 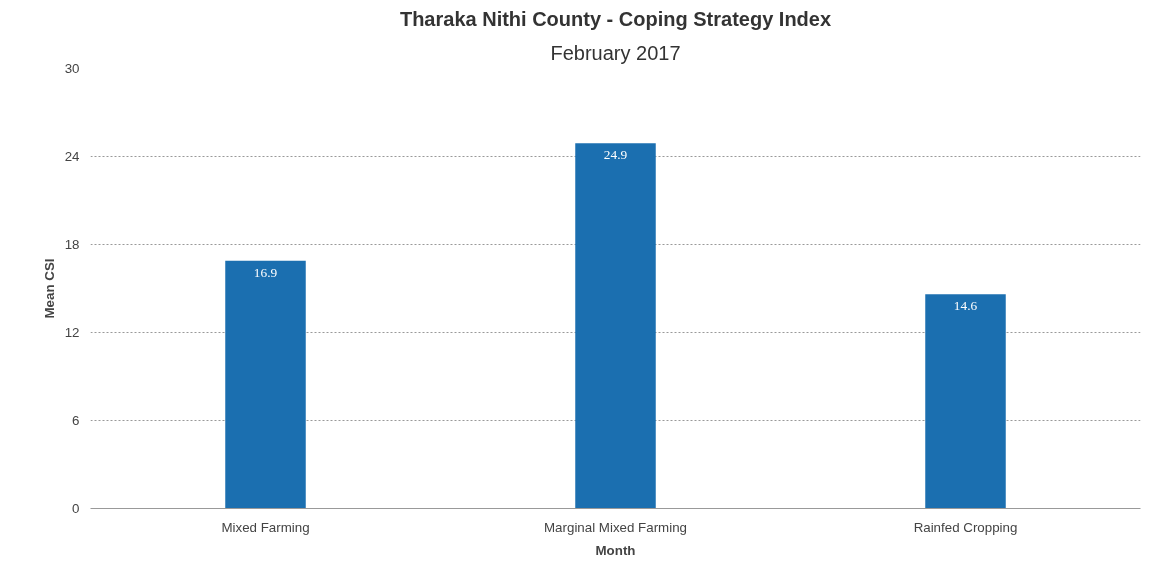 What do you see at coordinates (72, 332) in the screenshot?
I see `y-tick-label: 12` at bounding box center [72, 332].